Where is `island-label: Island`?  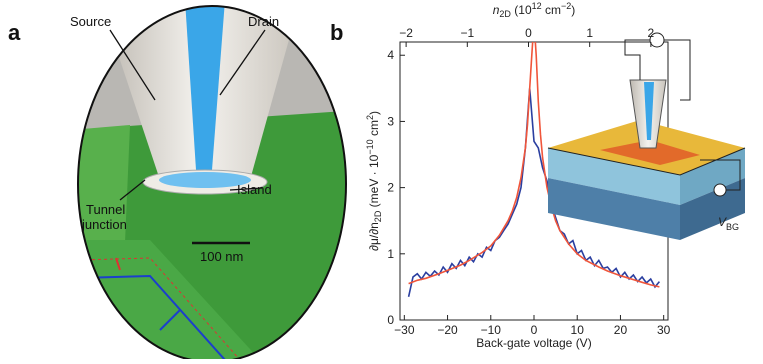
island-label: Island is located at coordinates (254, 189).